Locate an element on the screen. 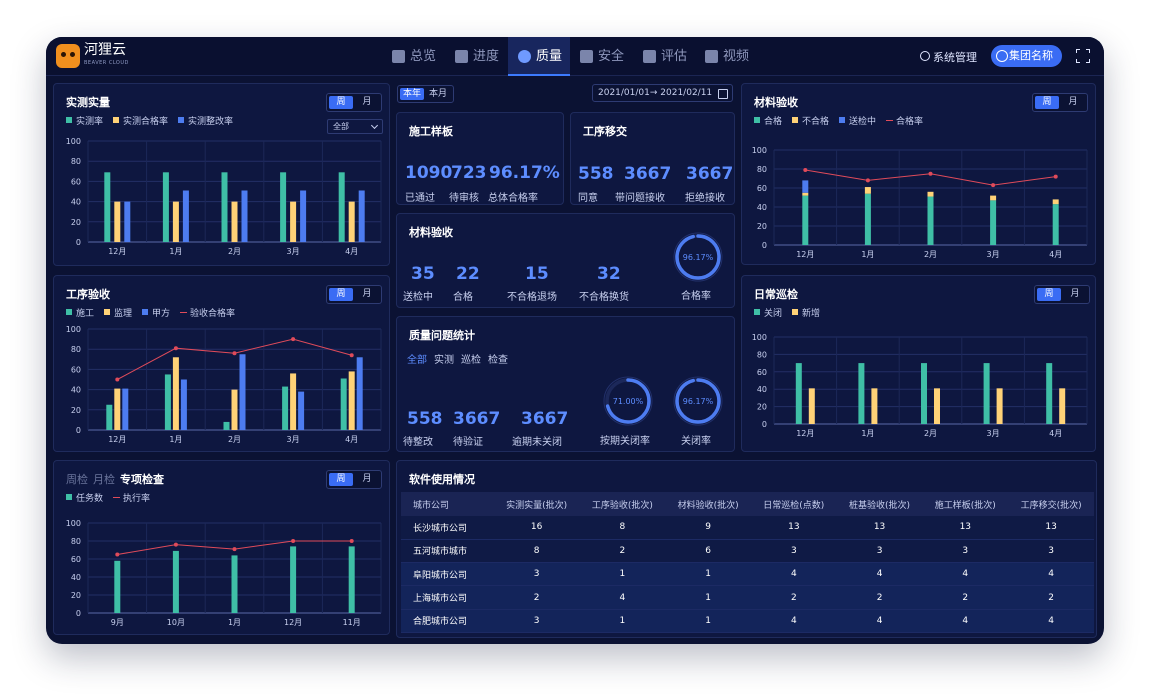  patrol-chart: 0 20 40 60 80 100 12月 1月 2月 3月 4月 is located at coordinates (920, 385).